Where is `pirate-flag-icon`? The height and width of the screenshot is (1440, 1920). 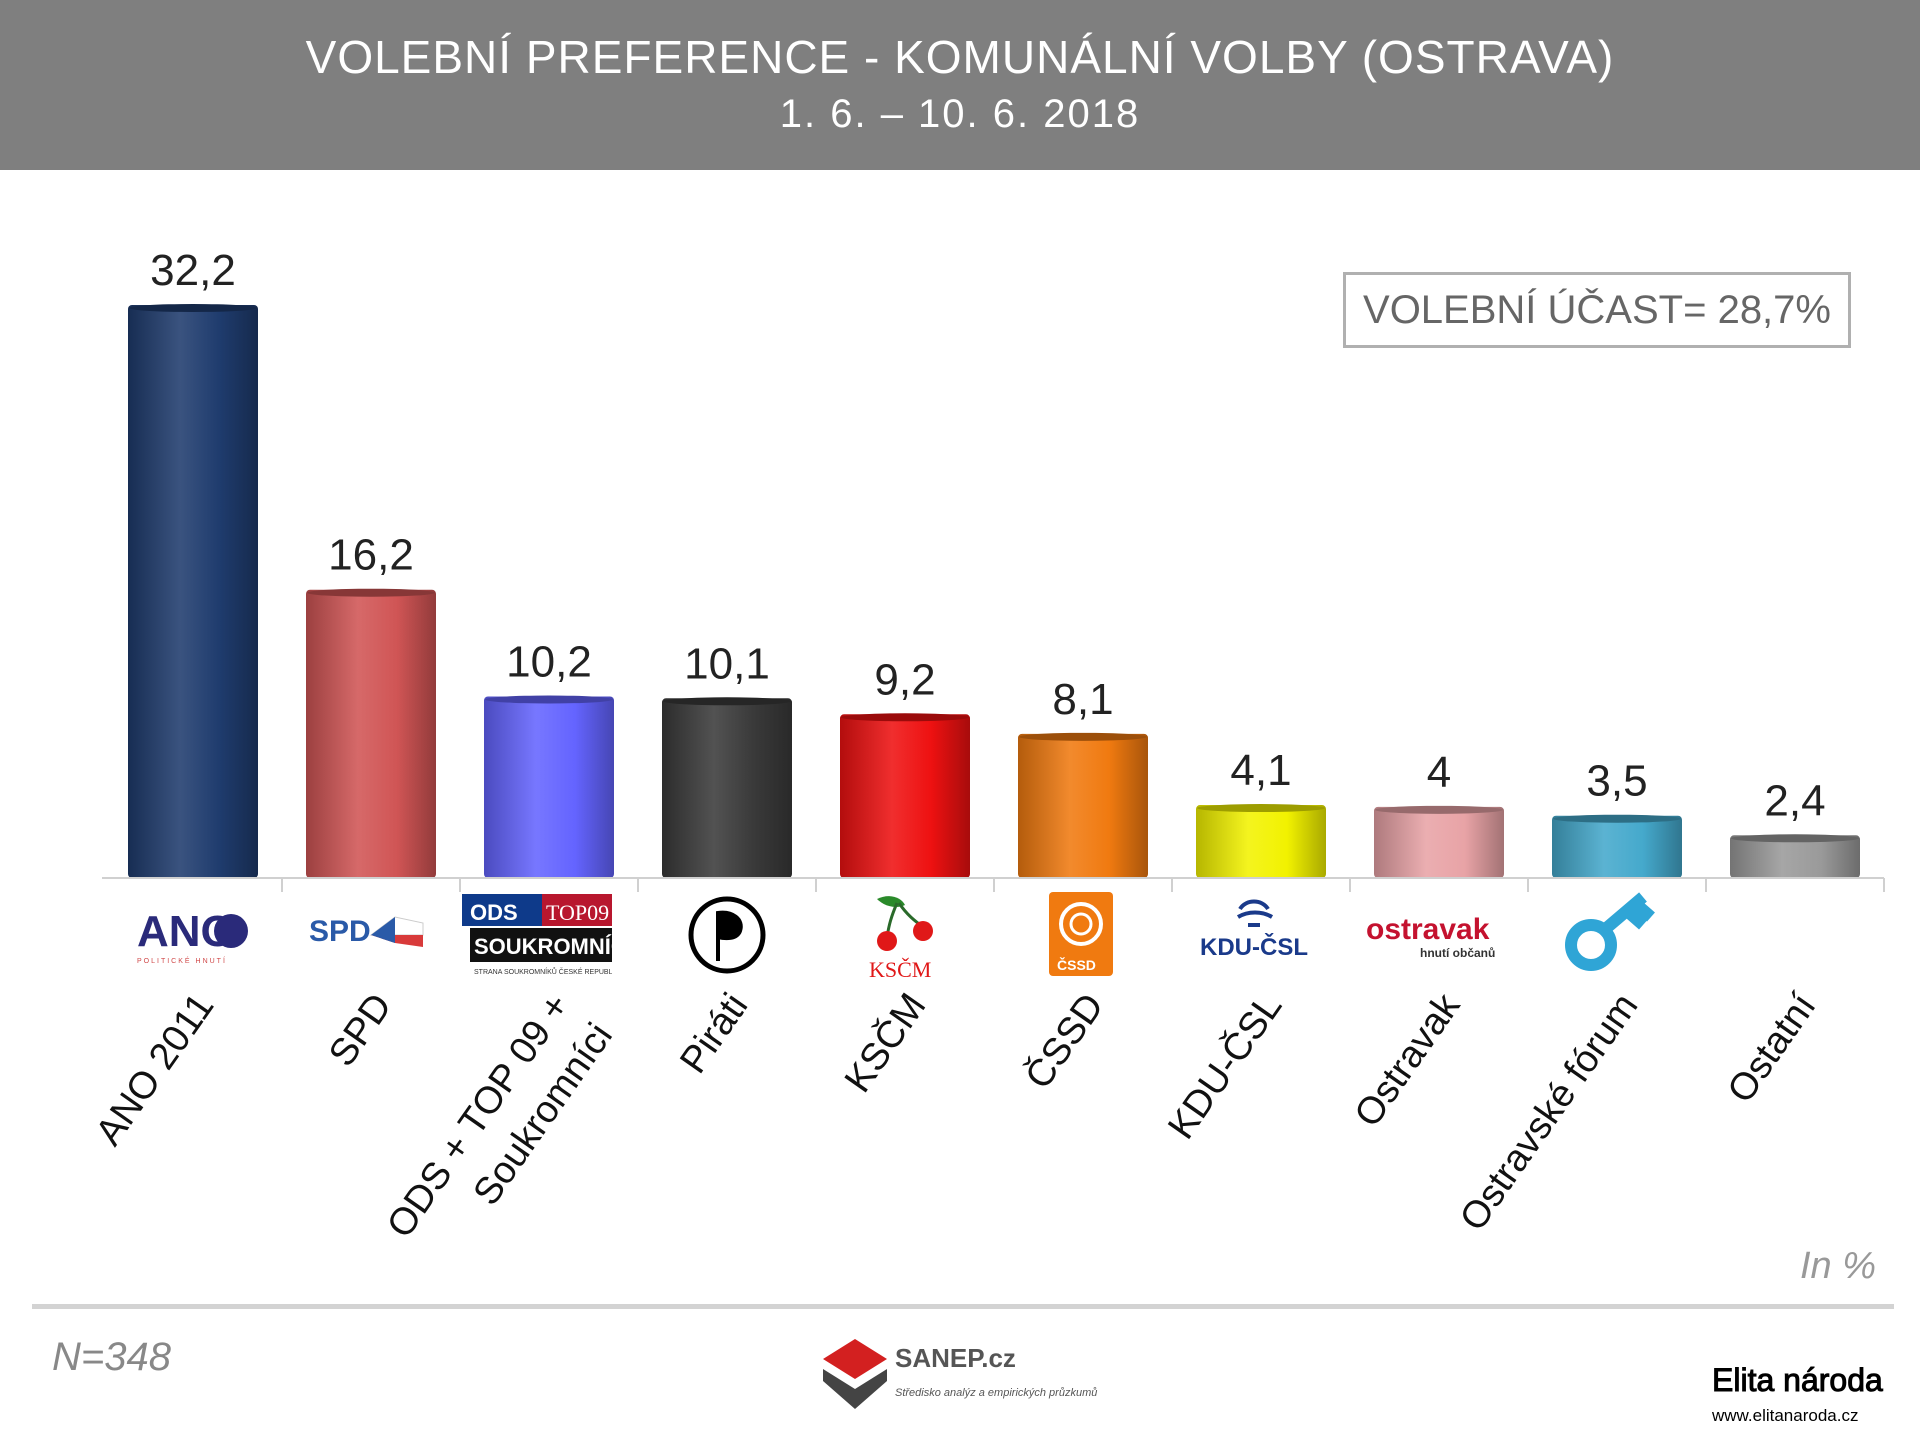 pirate-flag-icon is located at coordinates (727, 935).